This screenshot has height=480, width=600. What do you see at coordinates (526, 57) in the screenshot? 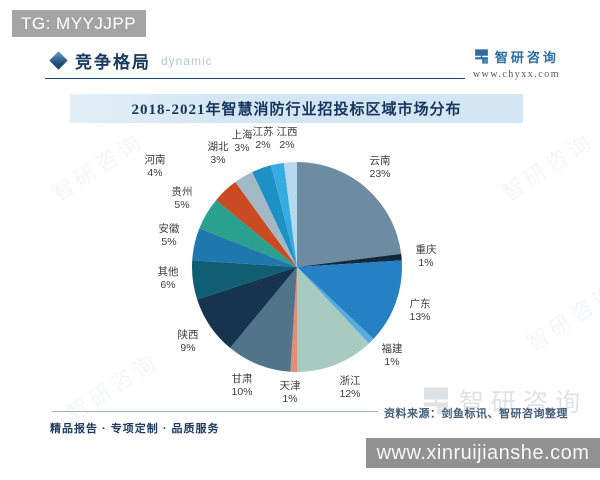
I see `brand-name: 智研咨询` at bounding box center [526, 57].